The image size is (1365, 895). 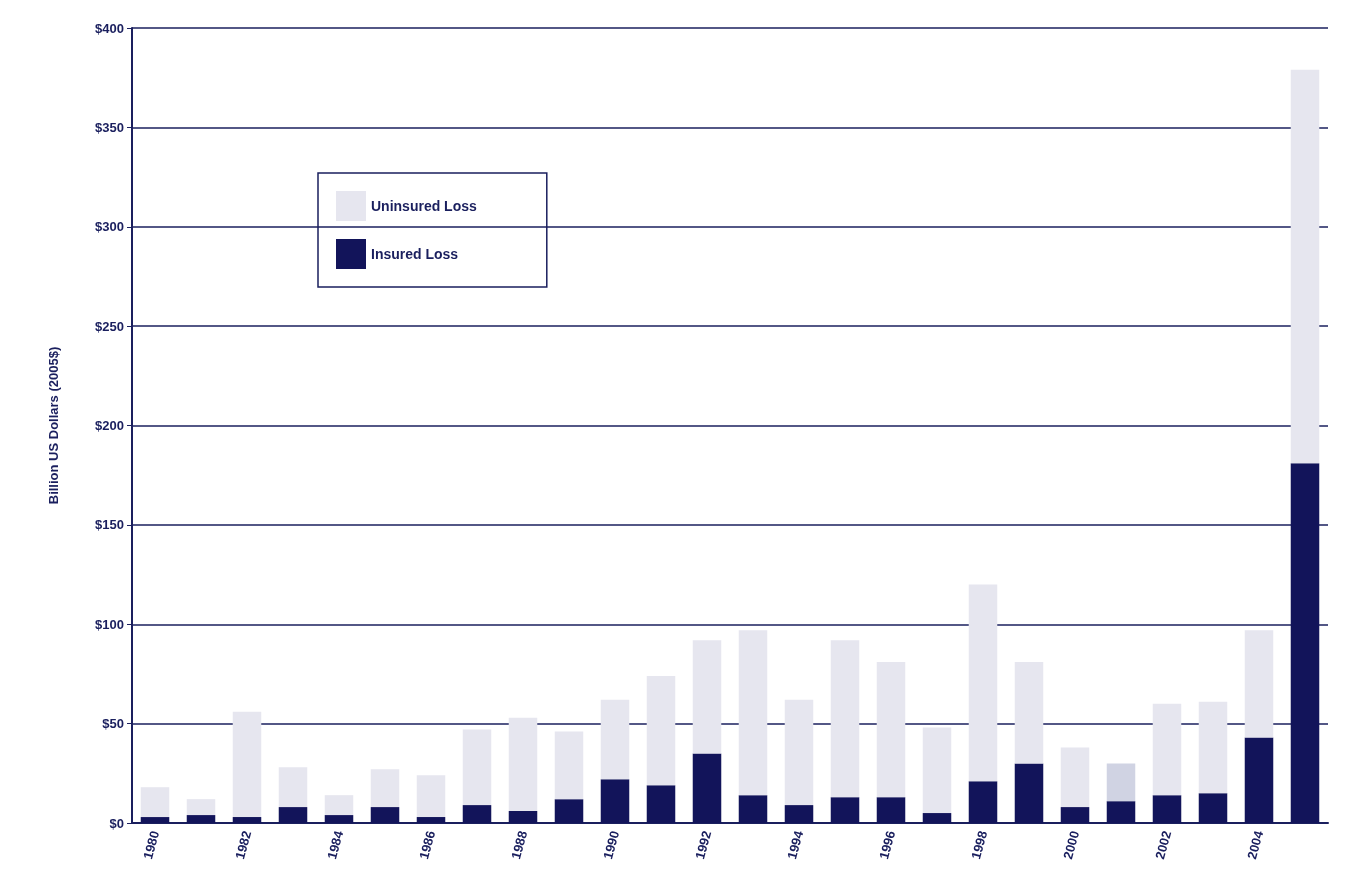 What do you see at coordinates (795, 844) in the screenshot?
I see `x-tick-label: 1994` at bounding box center [795, 844].